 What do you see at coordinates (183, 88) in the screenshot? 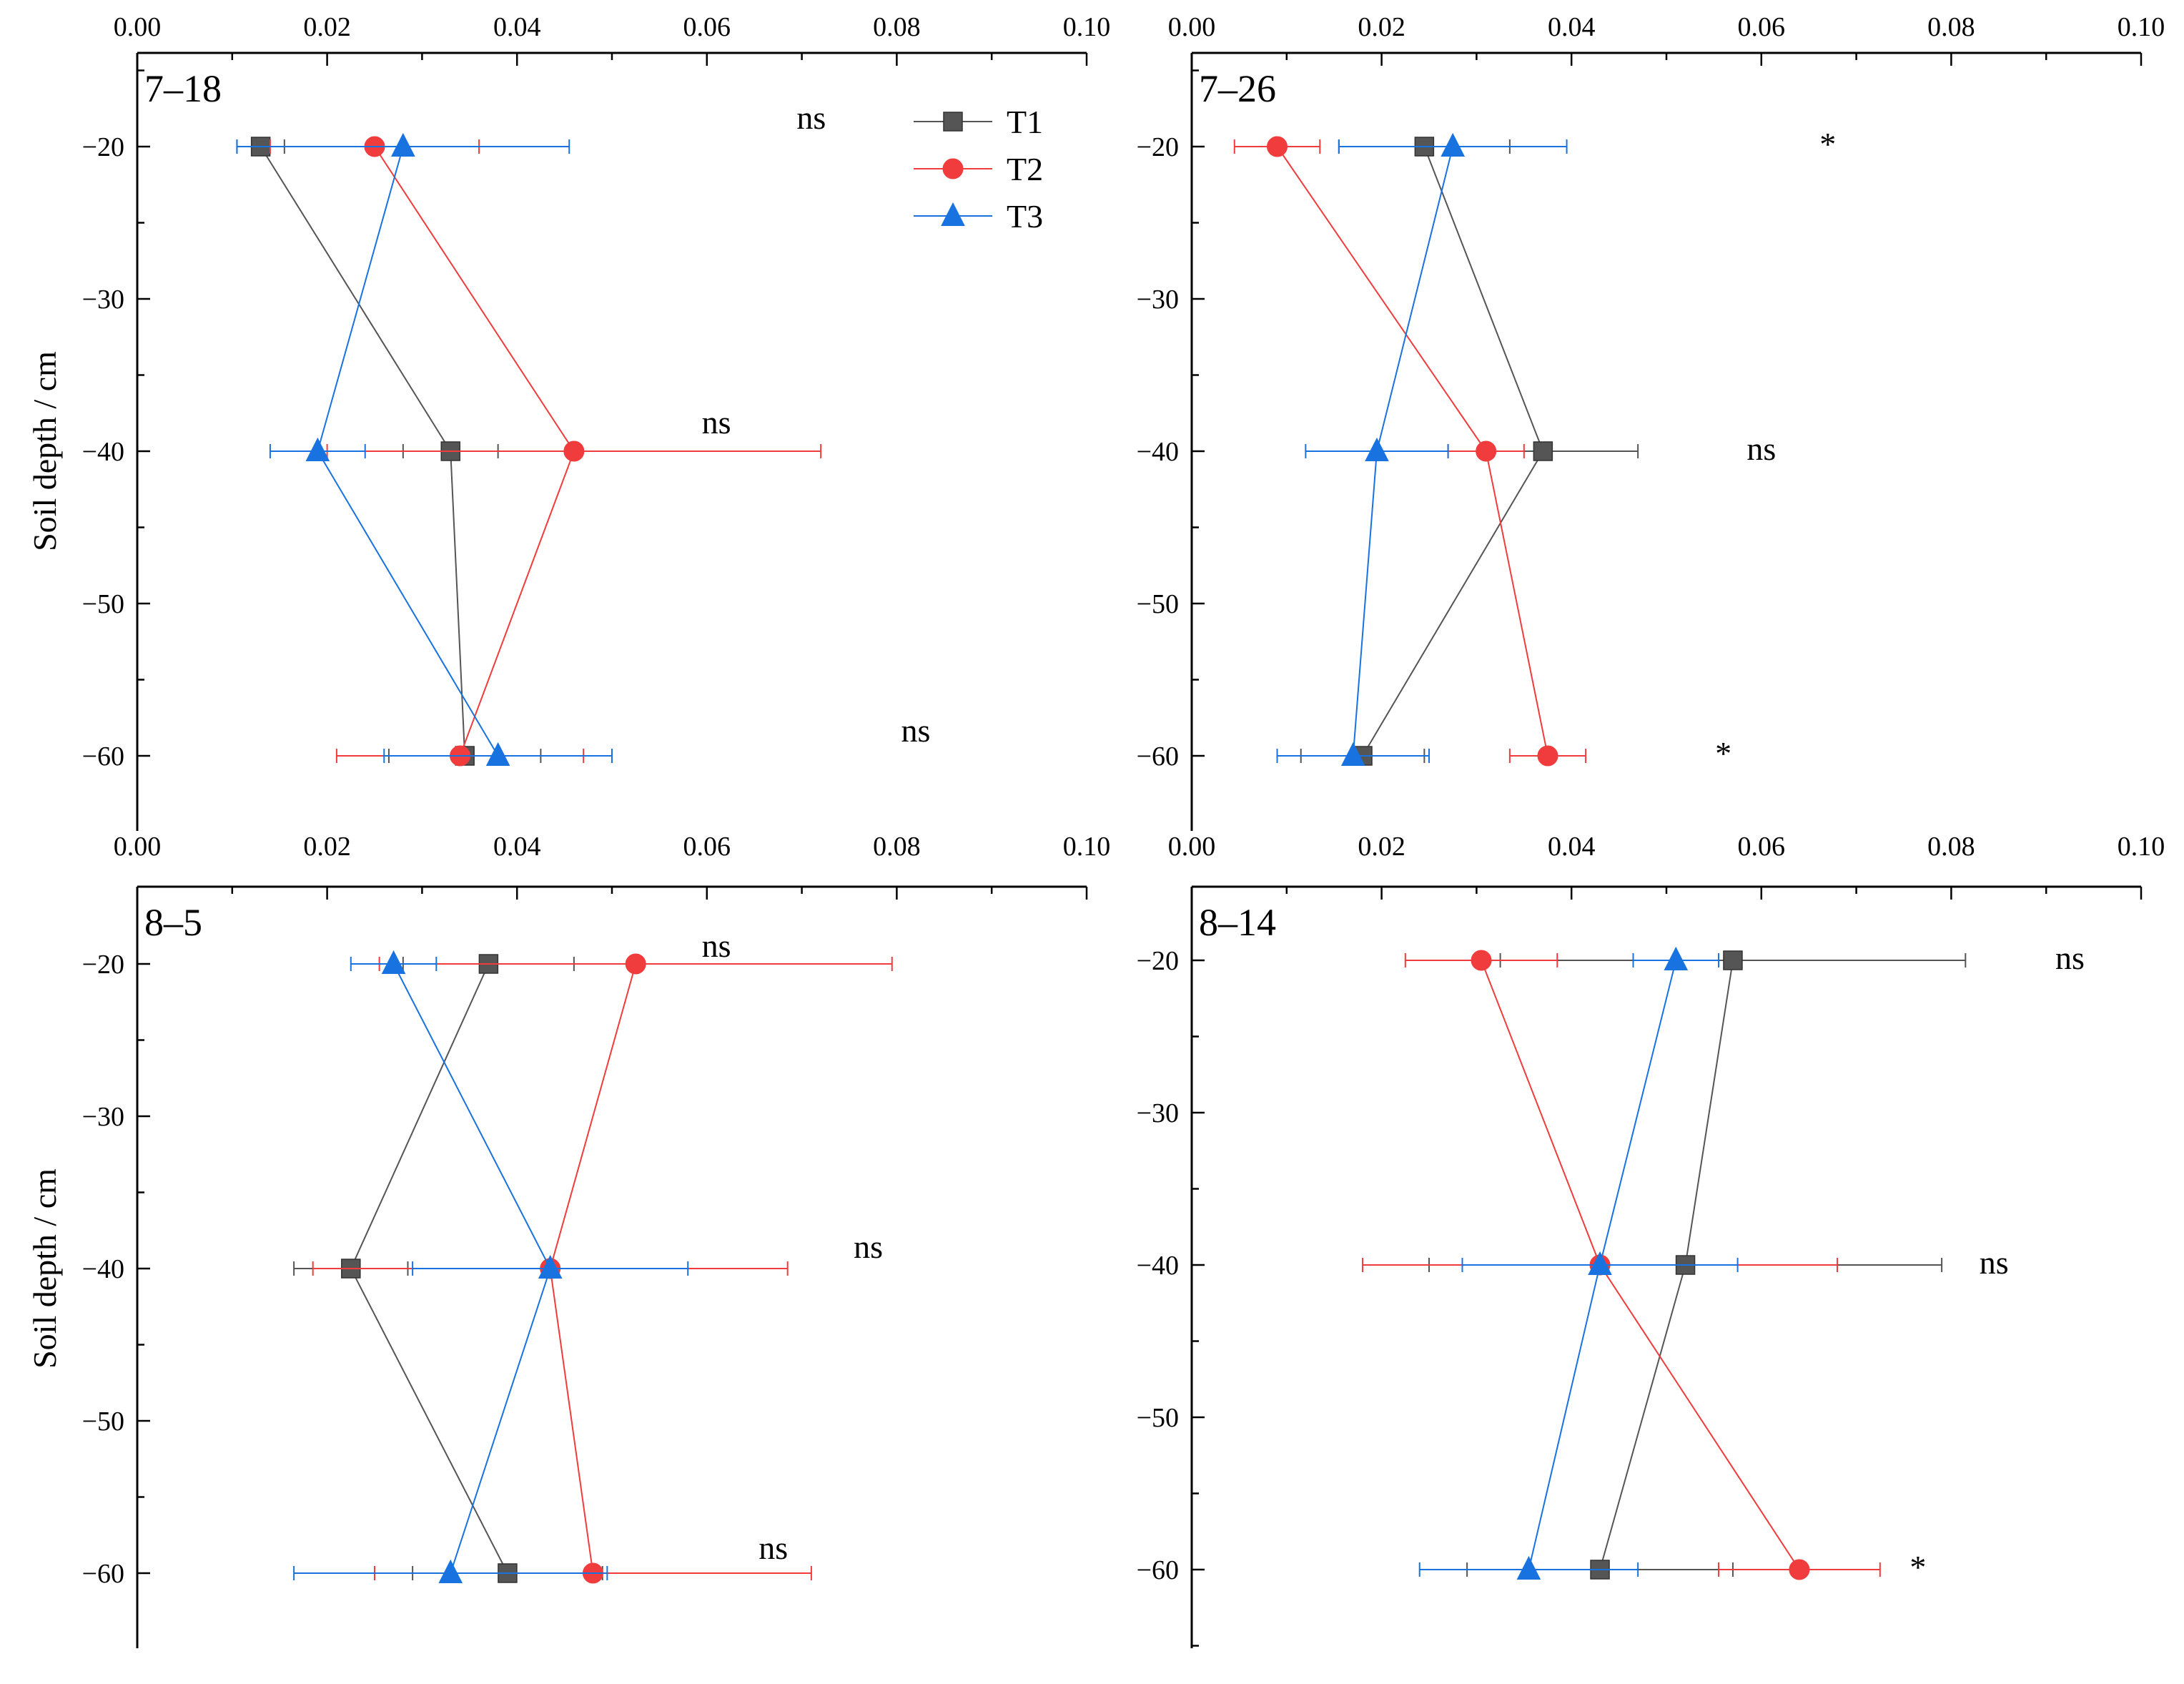
I see `panel-title: 7–18` at bounding box center [183, 88].